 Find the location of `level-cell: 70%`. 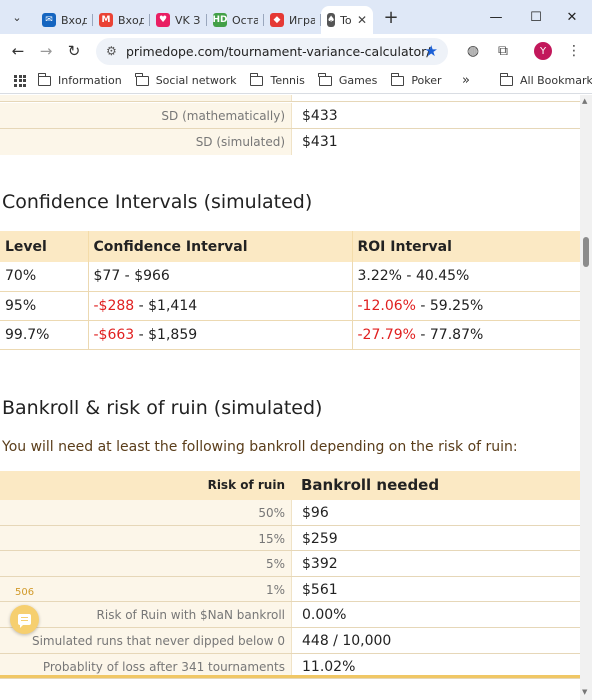

level-cell: 70% is located at coordinates (44, 277).